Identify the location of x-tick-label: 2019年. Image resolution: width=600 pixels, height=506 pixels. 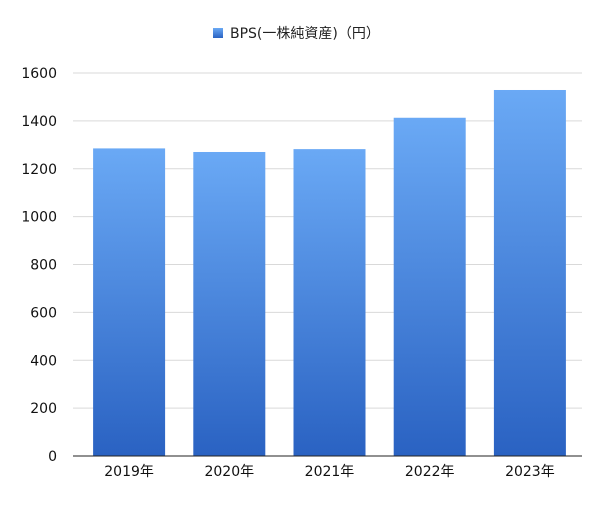
(129, 472).